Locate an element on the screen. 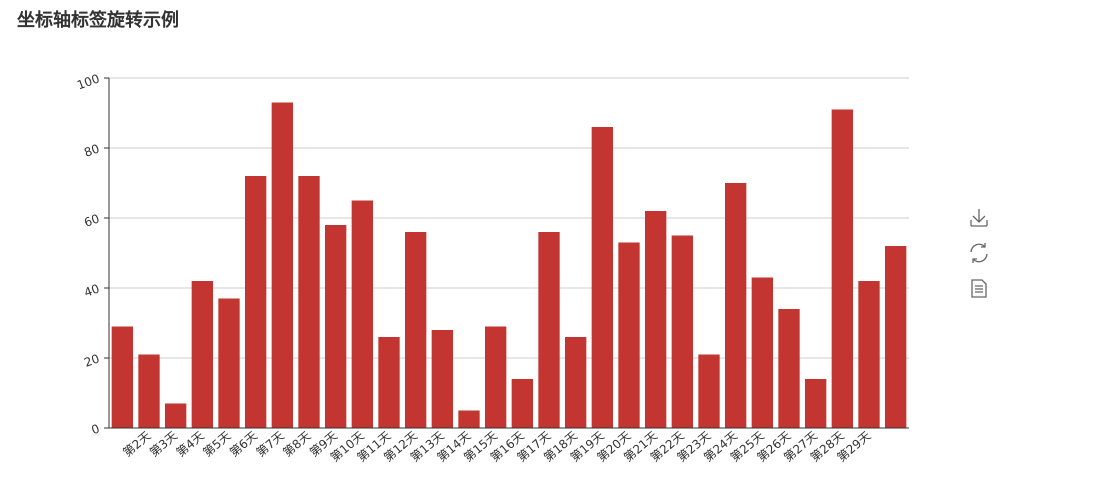  x-tick-label: 第4天 is located at coordinates (190, 444).